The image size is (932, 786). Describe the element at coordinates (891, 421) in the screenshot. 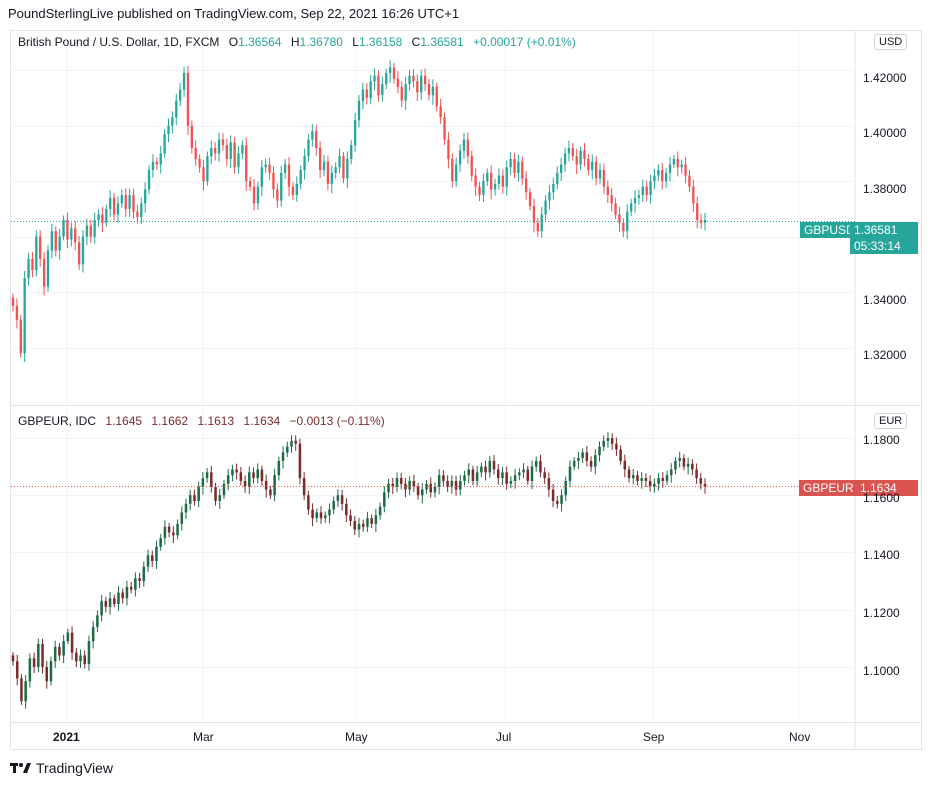

I see `eur-currency-button: EUR` at that location.